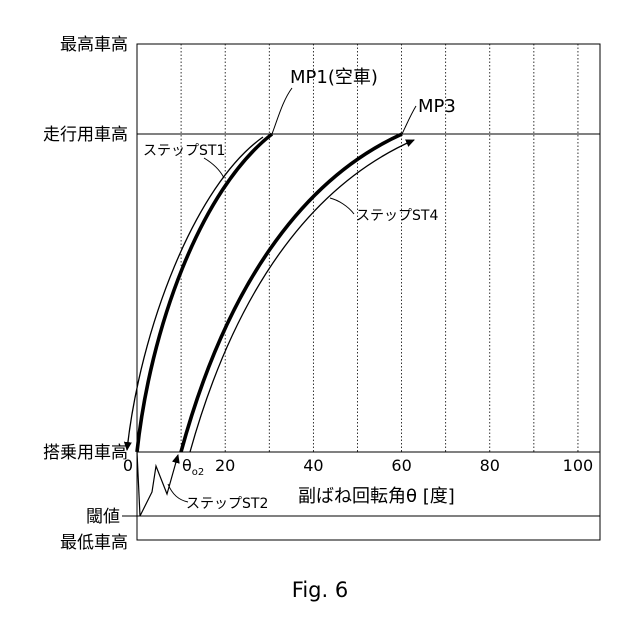  What do you see at coordinates (94, 543) in the screenshot?
I see `y-label-min-height: 最低車高` at bounding box center [94, 543].